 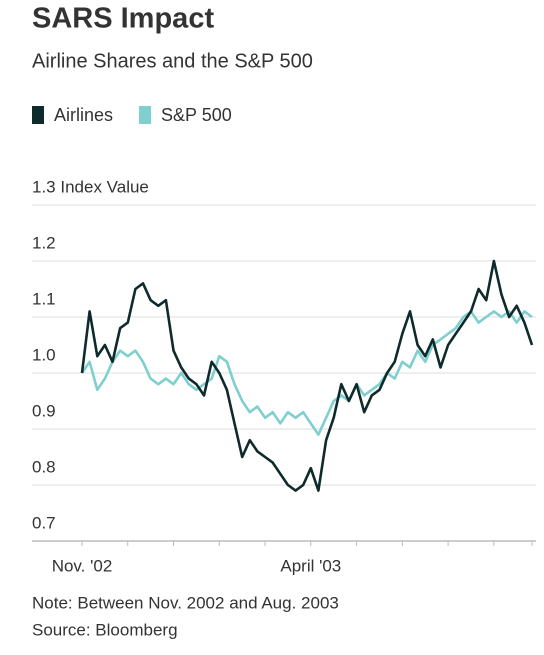 What do you see at coordinates (44, 242) in the screenshot?
I see `y-tick-label: 1.2` at bounding box center [44, 242].